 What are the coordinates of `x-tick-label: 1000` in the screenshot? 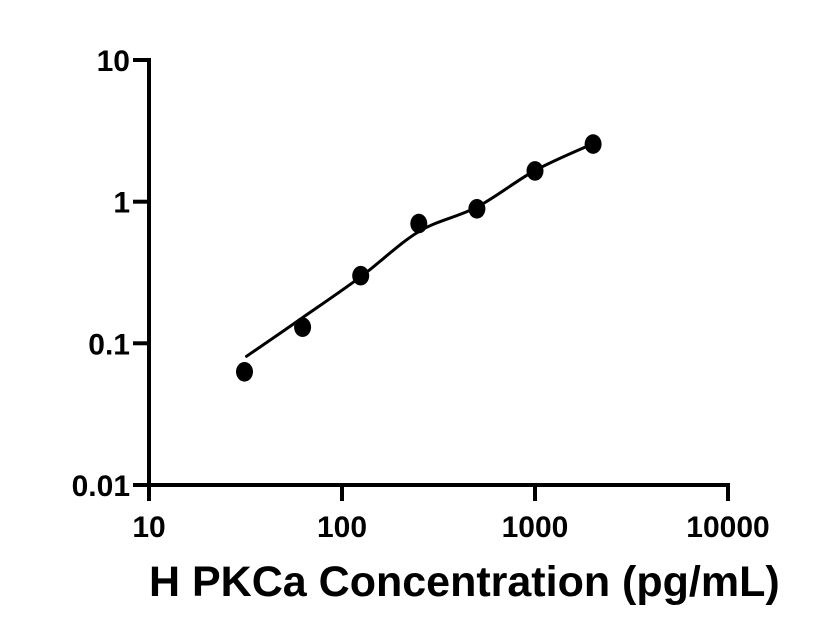 It's located at (535, 527).